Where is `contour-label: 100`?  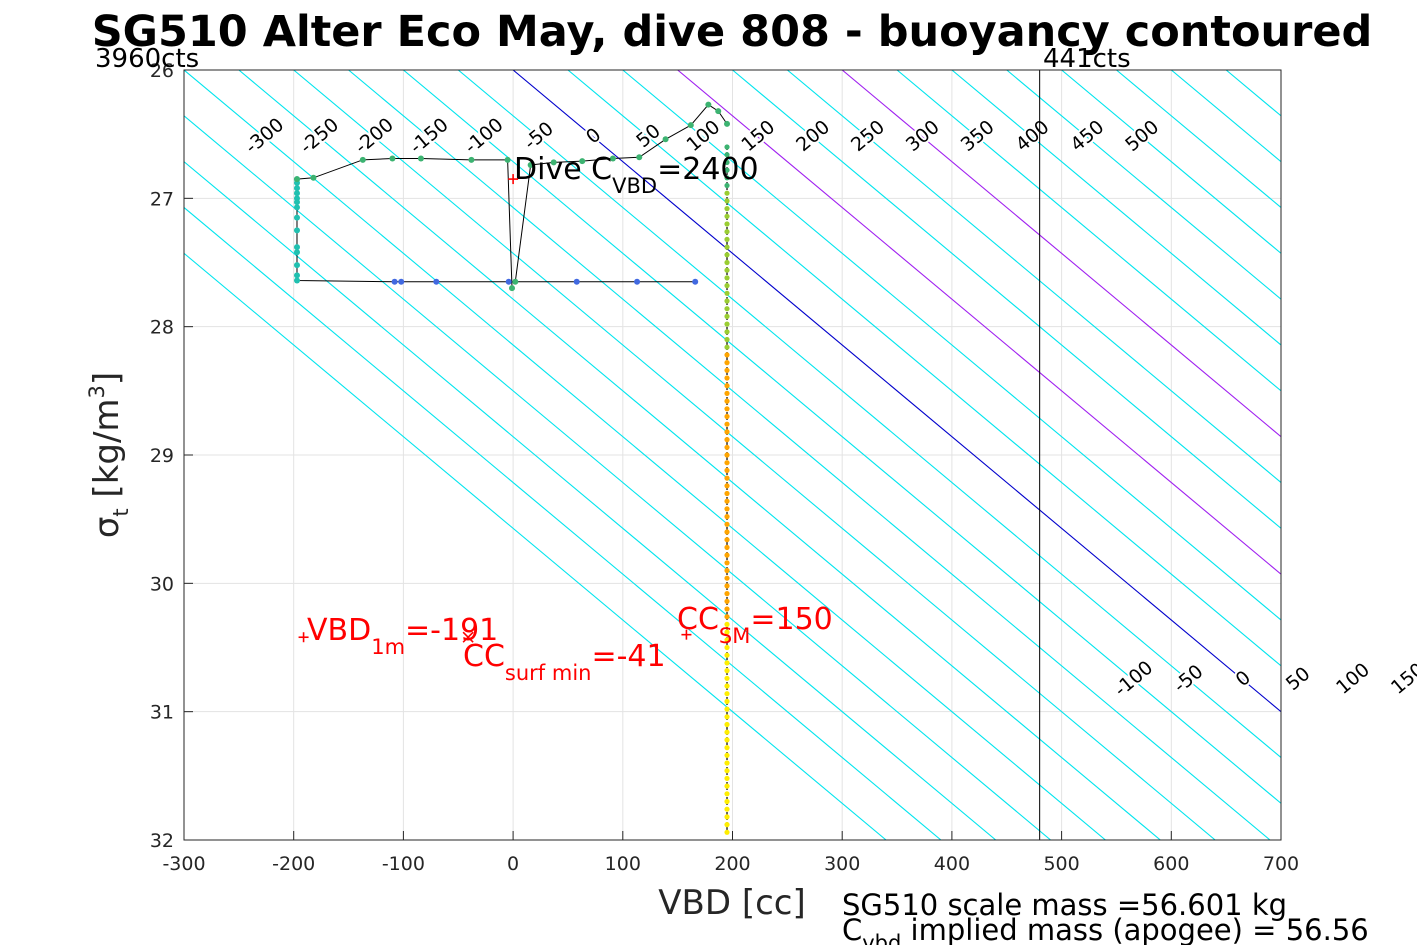 contour-label: 100 is located at coordinates (1353, 679).